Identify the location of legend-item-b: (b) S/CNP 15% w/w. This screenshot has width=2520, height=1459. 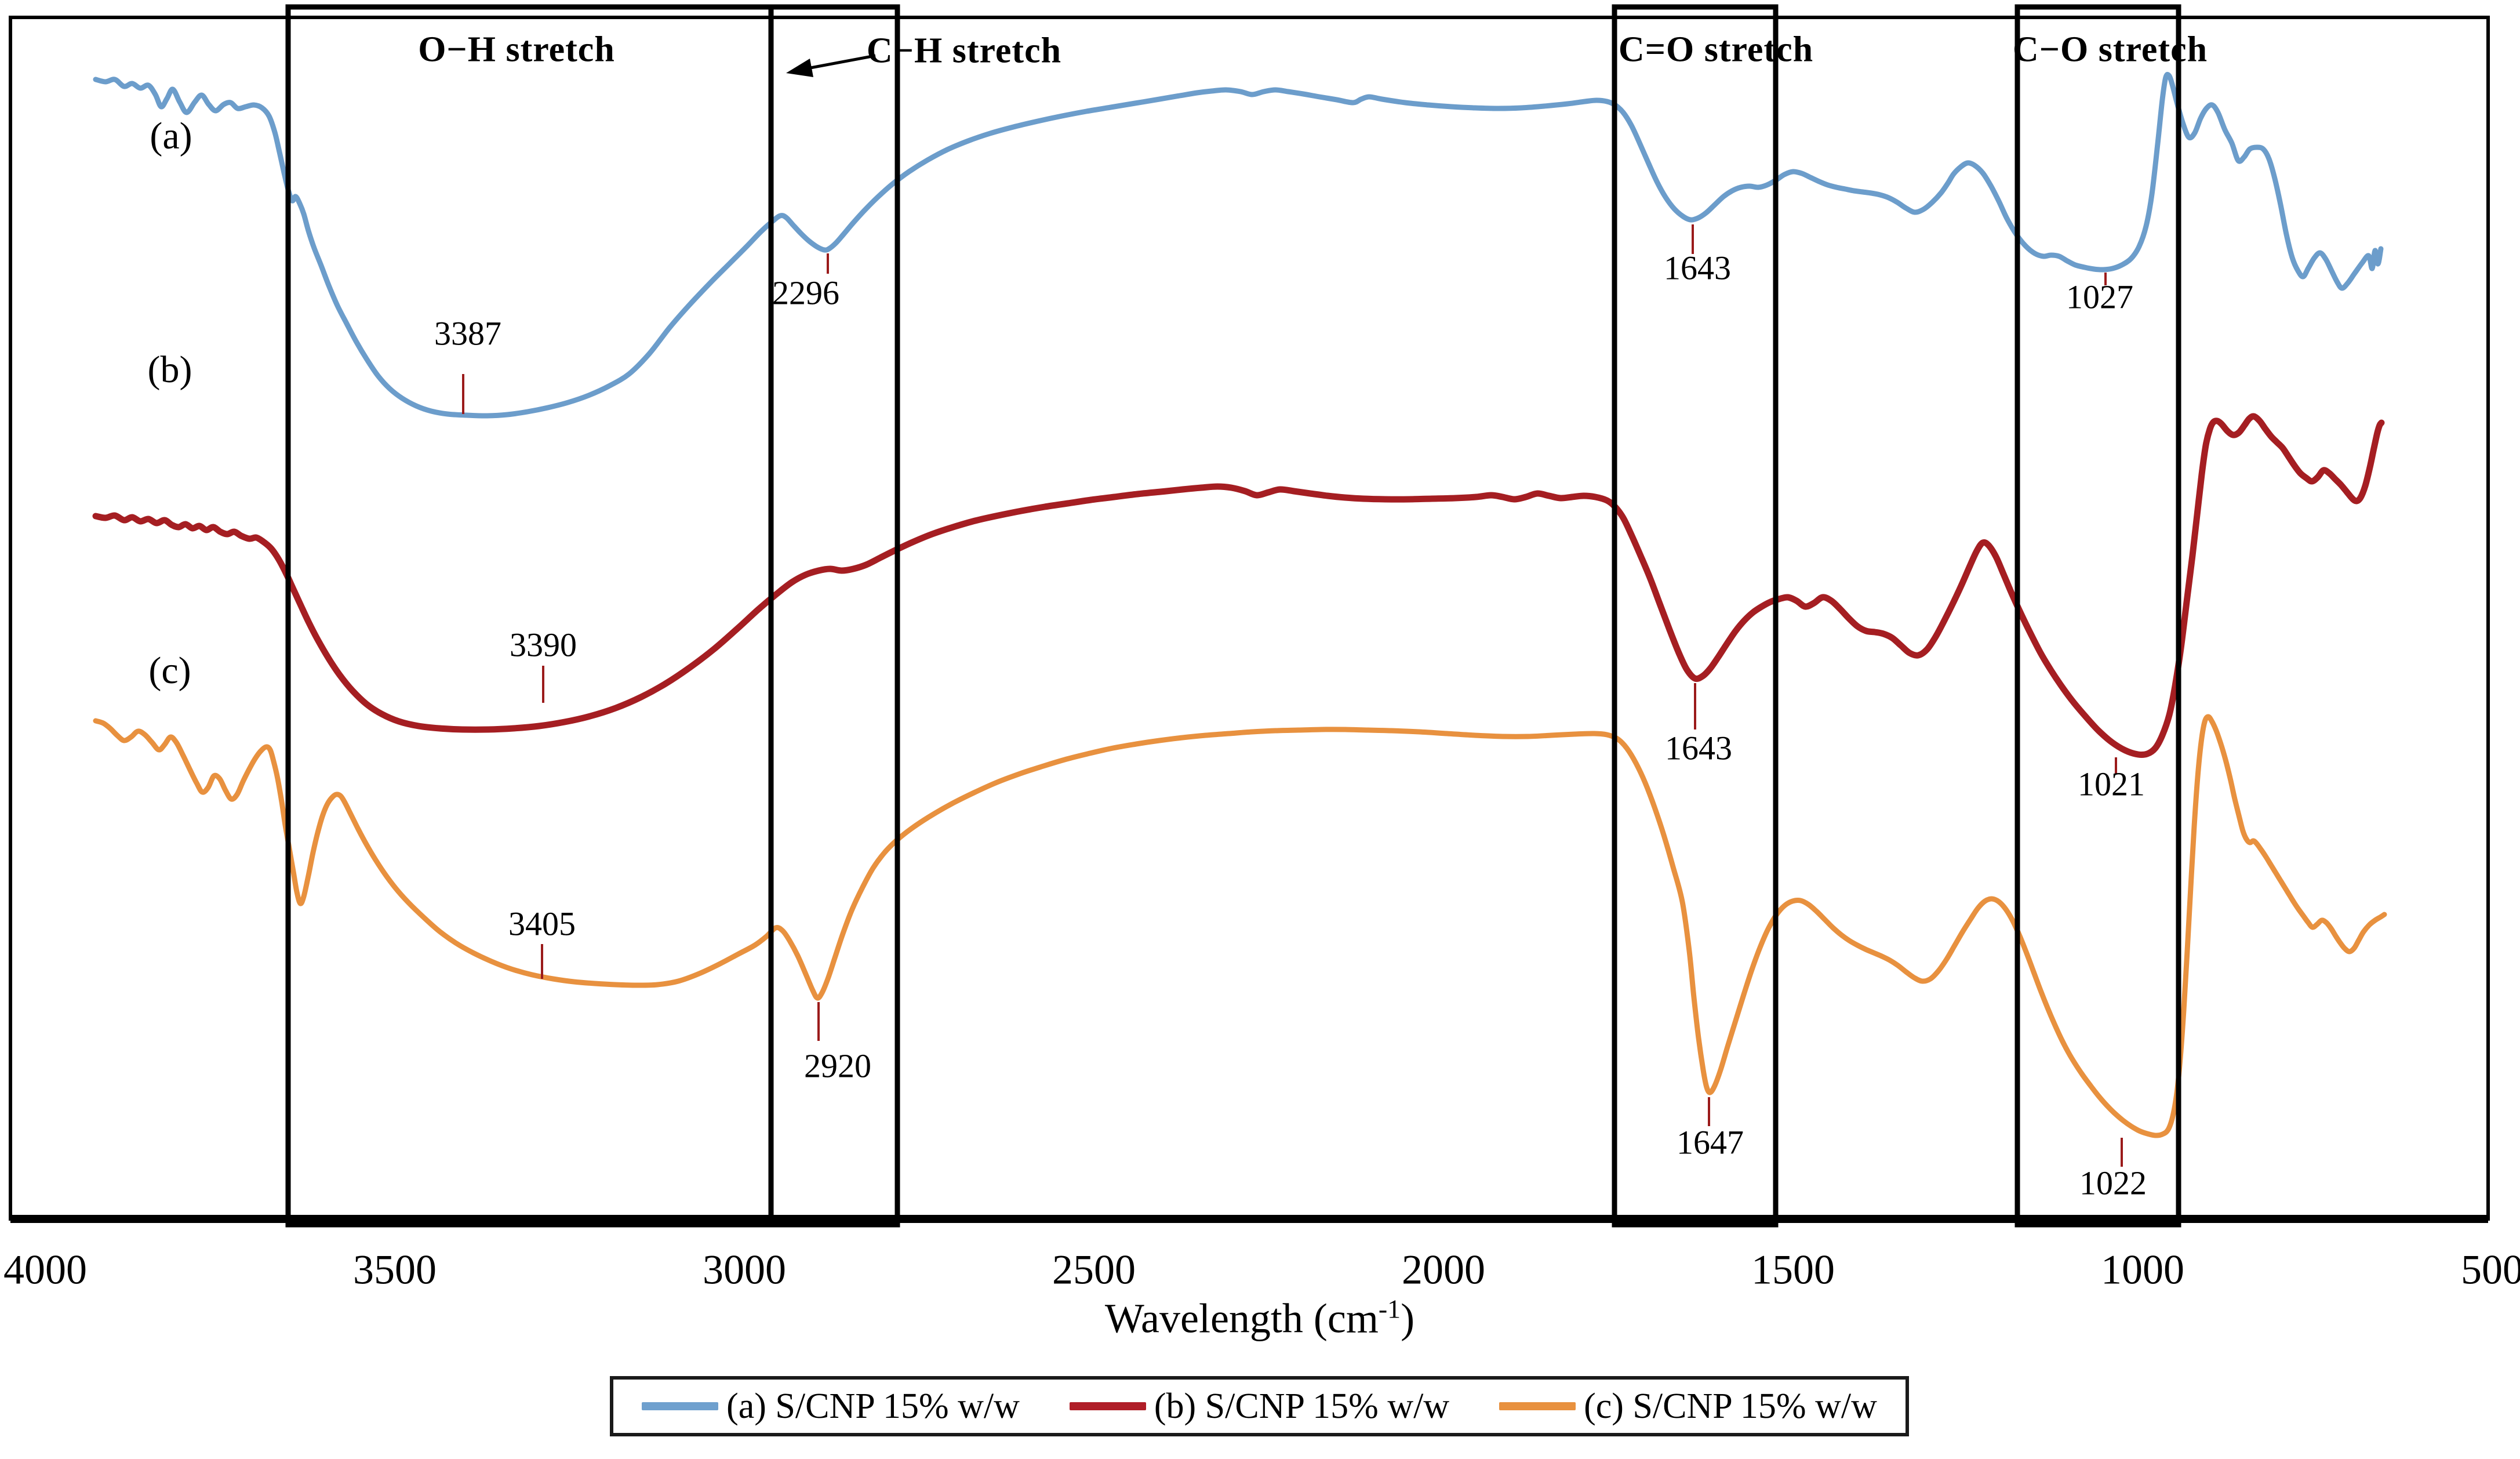
(1260, 1406).